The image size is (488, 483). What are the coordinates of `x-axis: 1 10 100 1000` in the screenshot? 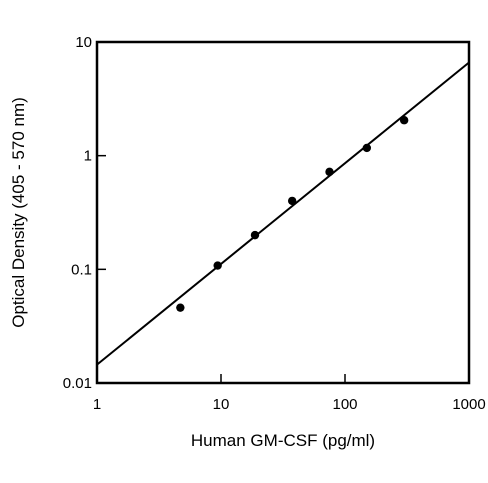 It's located at (289, 393).